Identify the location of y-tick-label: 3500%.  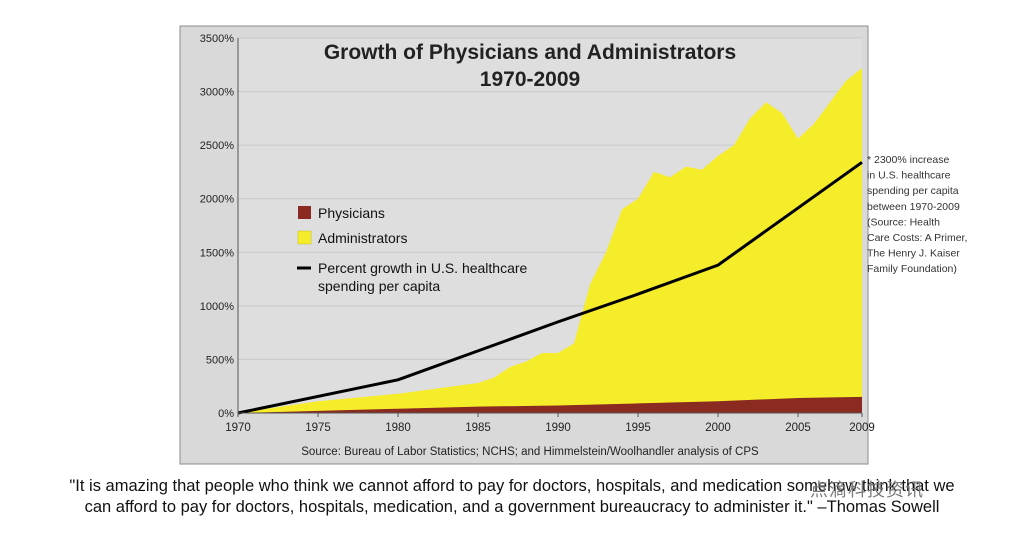
(217, 39).